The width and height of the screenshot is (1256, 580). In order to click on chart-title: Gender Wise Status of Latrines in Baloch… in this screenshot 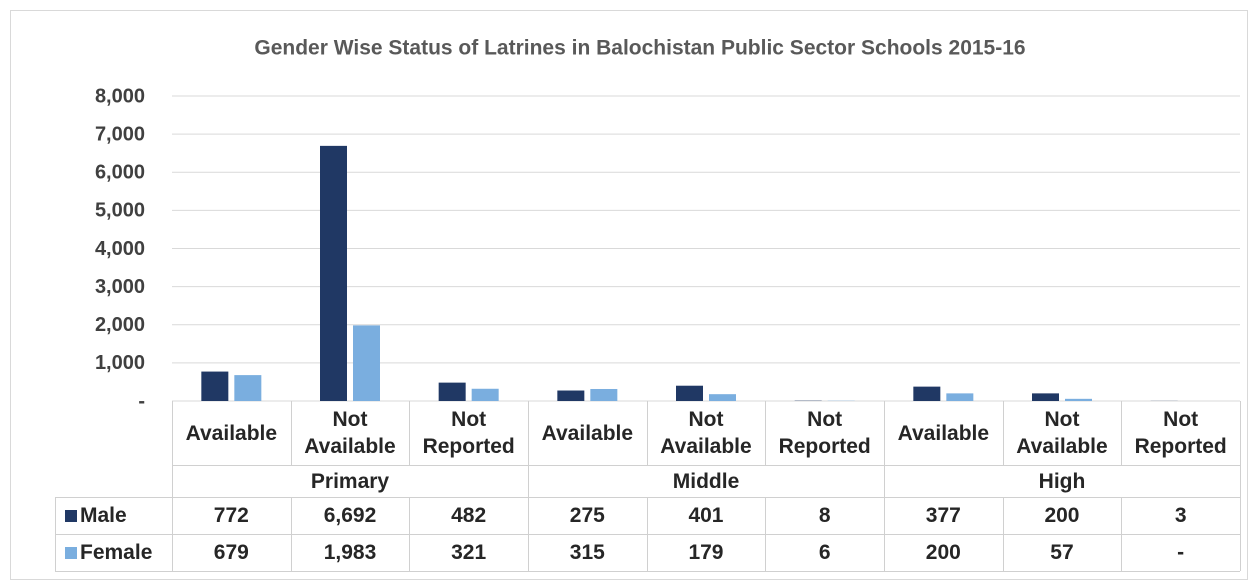, I will do `click(639, 48)`.